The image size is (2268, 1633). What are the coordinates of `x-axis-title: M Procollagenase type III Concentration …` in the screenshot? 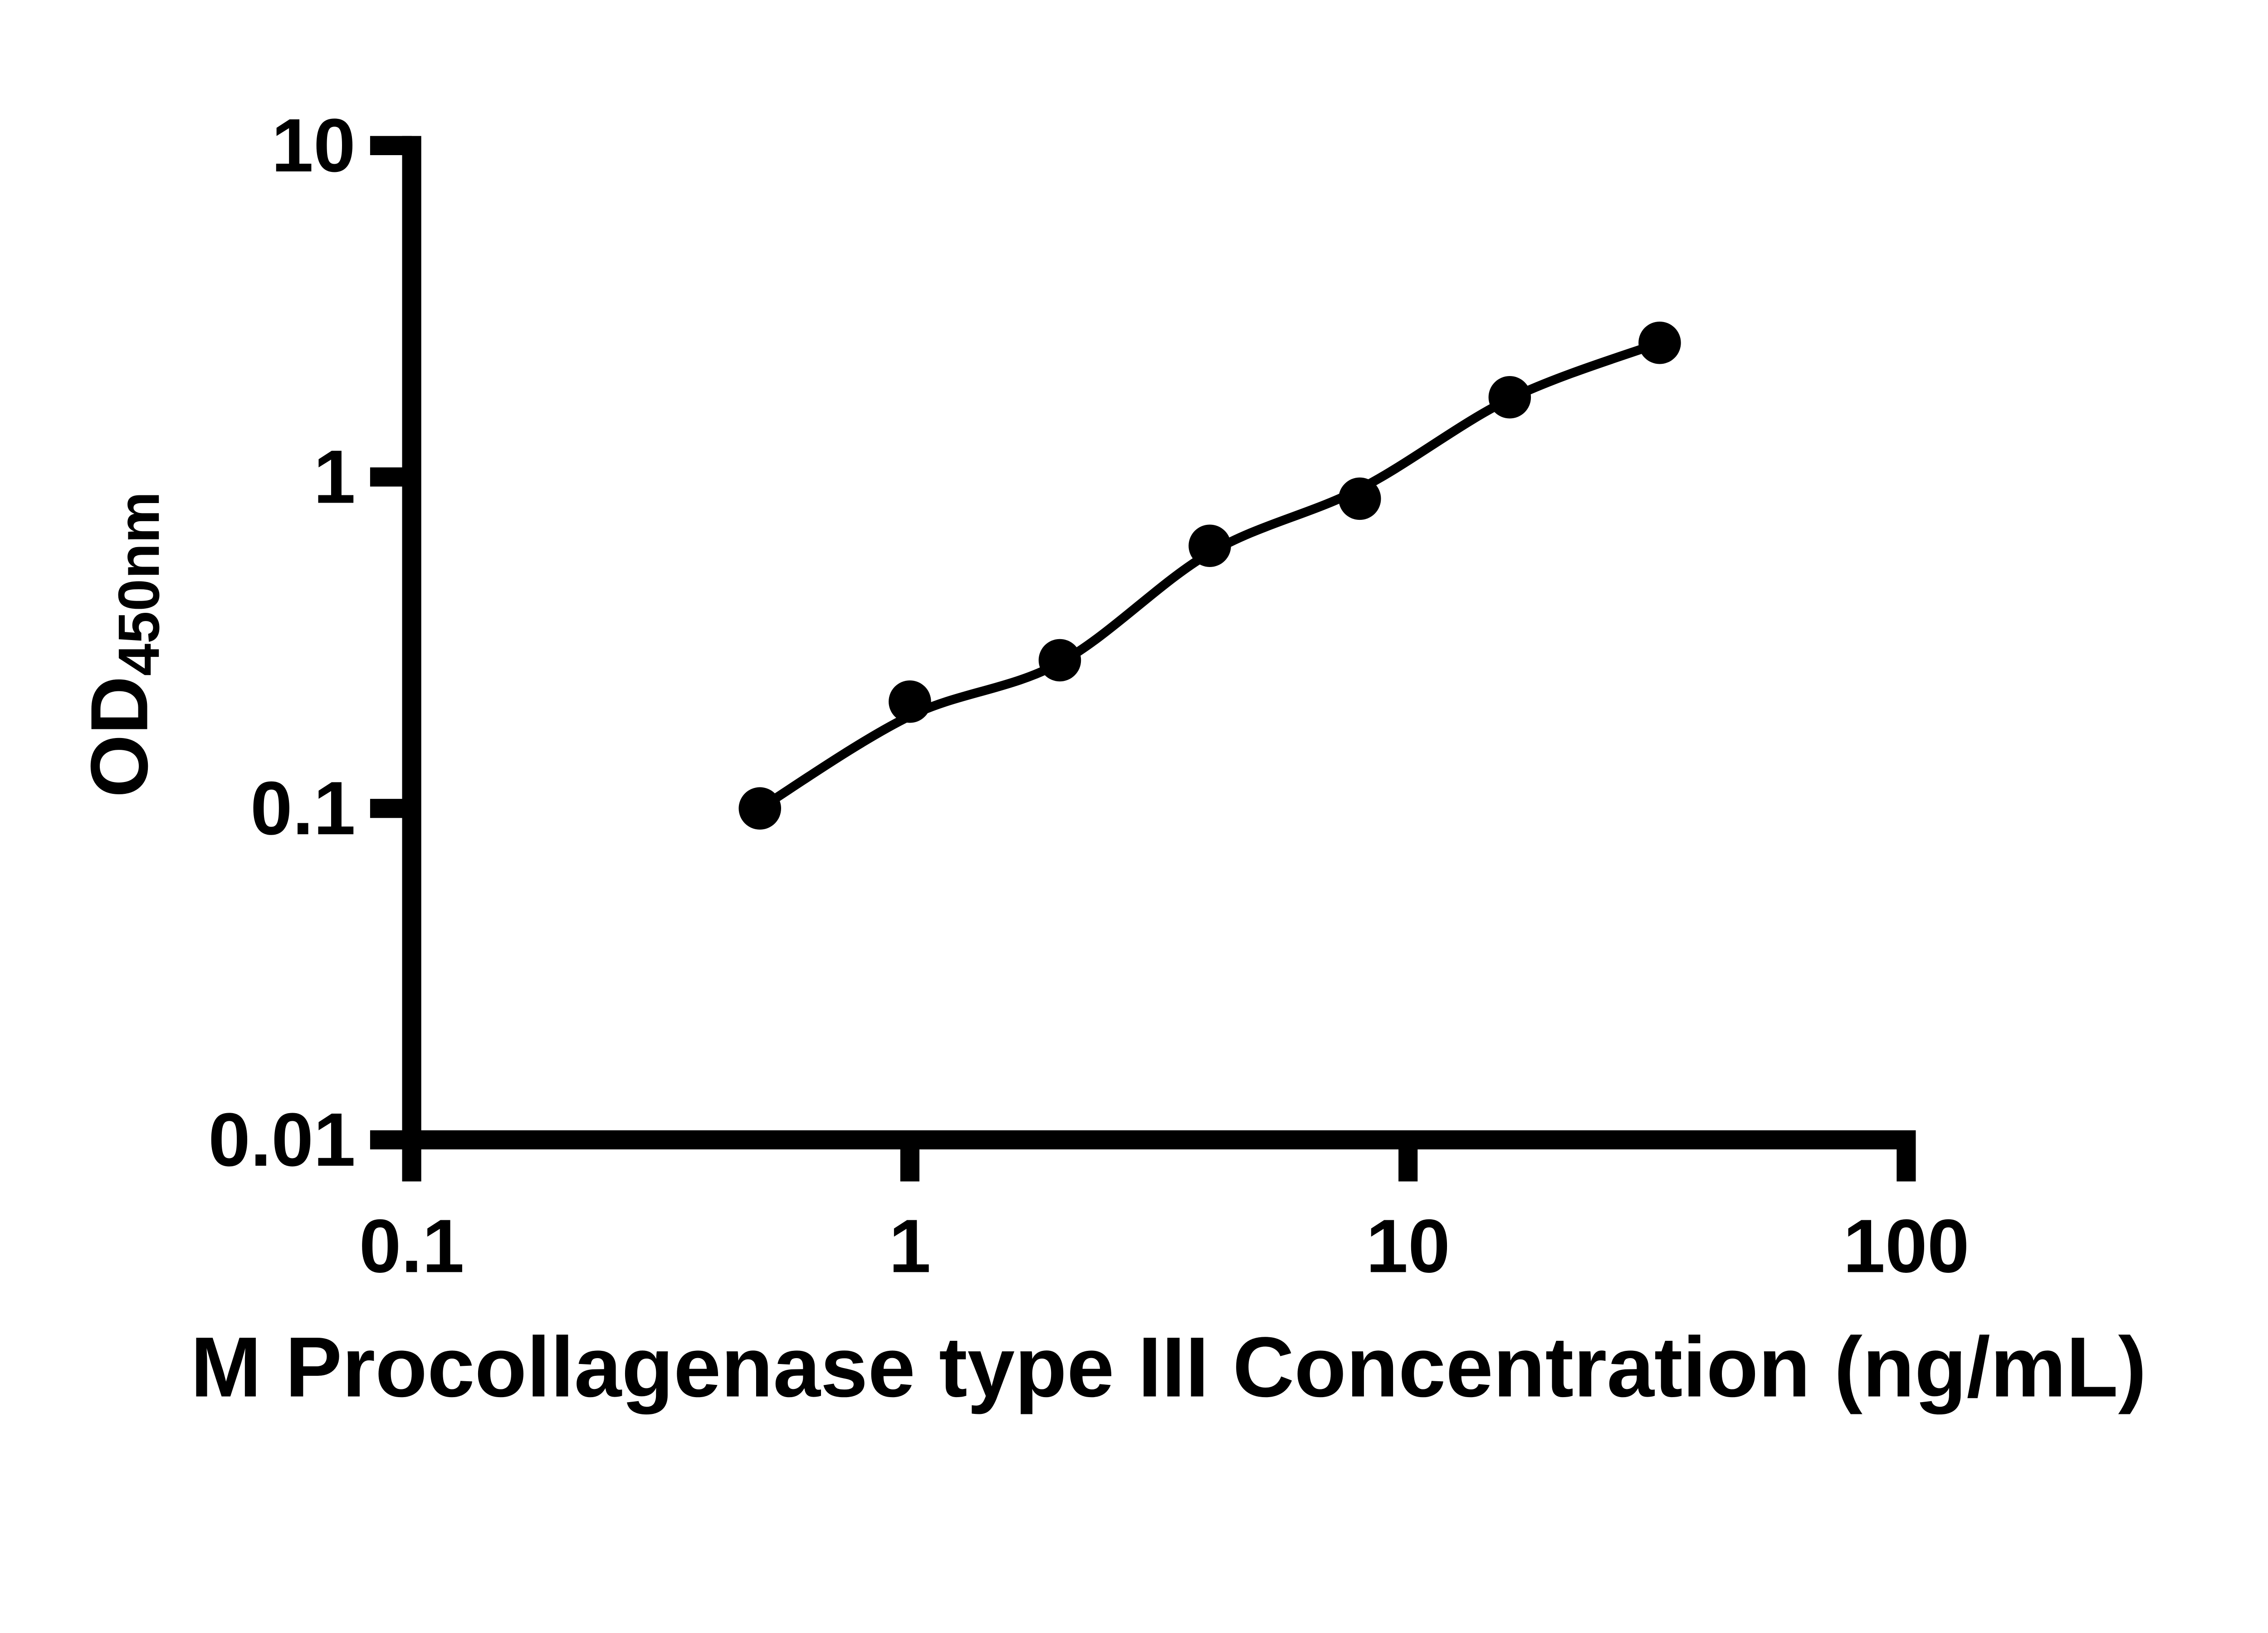 It's located at (1168, 1366).